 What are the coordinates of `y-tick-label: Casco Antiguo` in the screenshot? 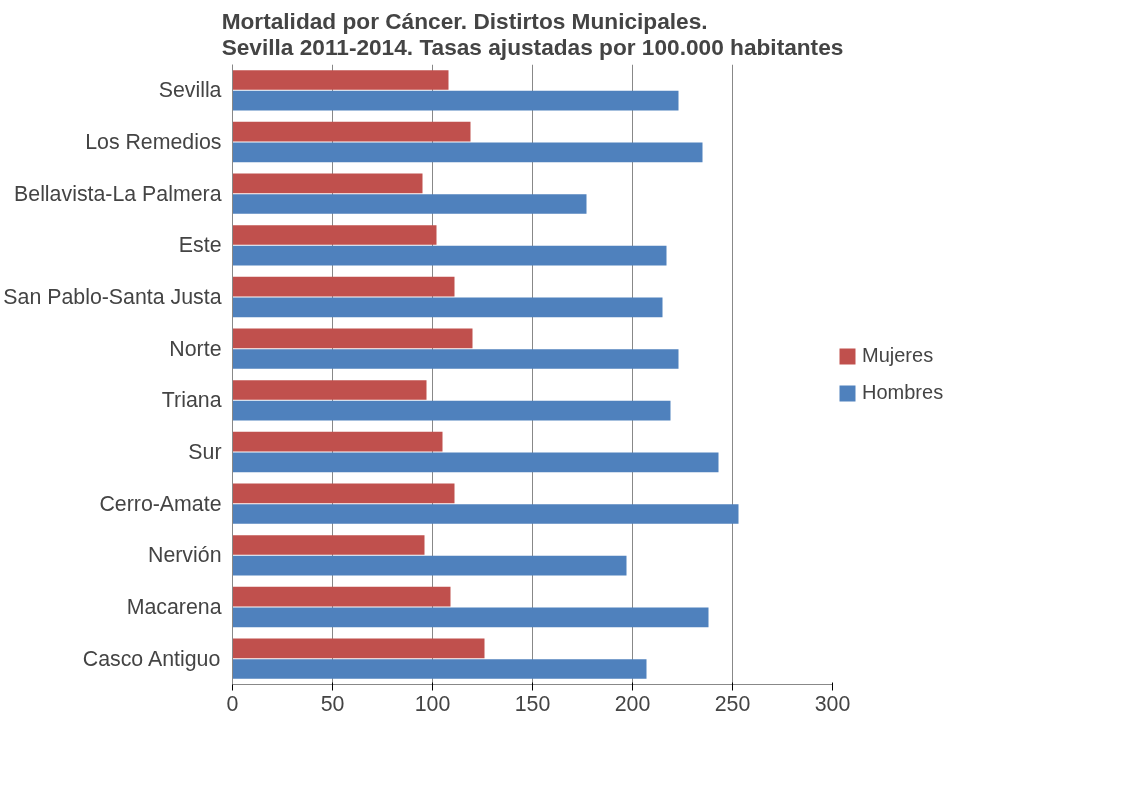 It's located at (151, 658).